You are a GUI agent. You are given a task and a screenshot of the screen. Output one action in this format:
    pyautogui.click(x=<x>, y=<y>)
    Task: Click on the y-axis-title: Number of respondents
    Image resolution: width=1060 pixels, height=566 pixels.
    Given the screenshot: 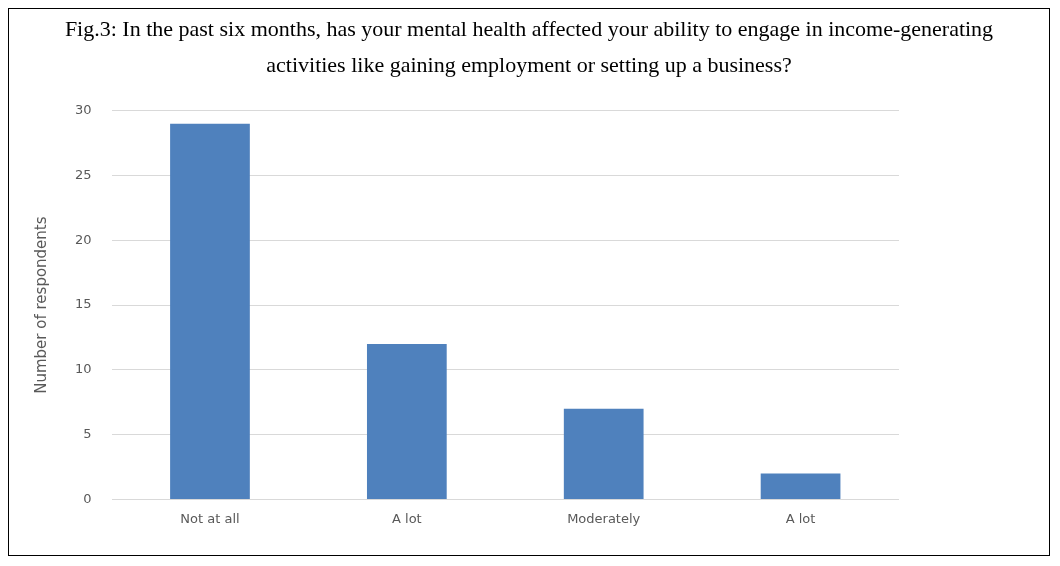 What is the action you would take?
    pyautogui.click(x=40, y=305)
    